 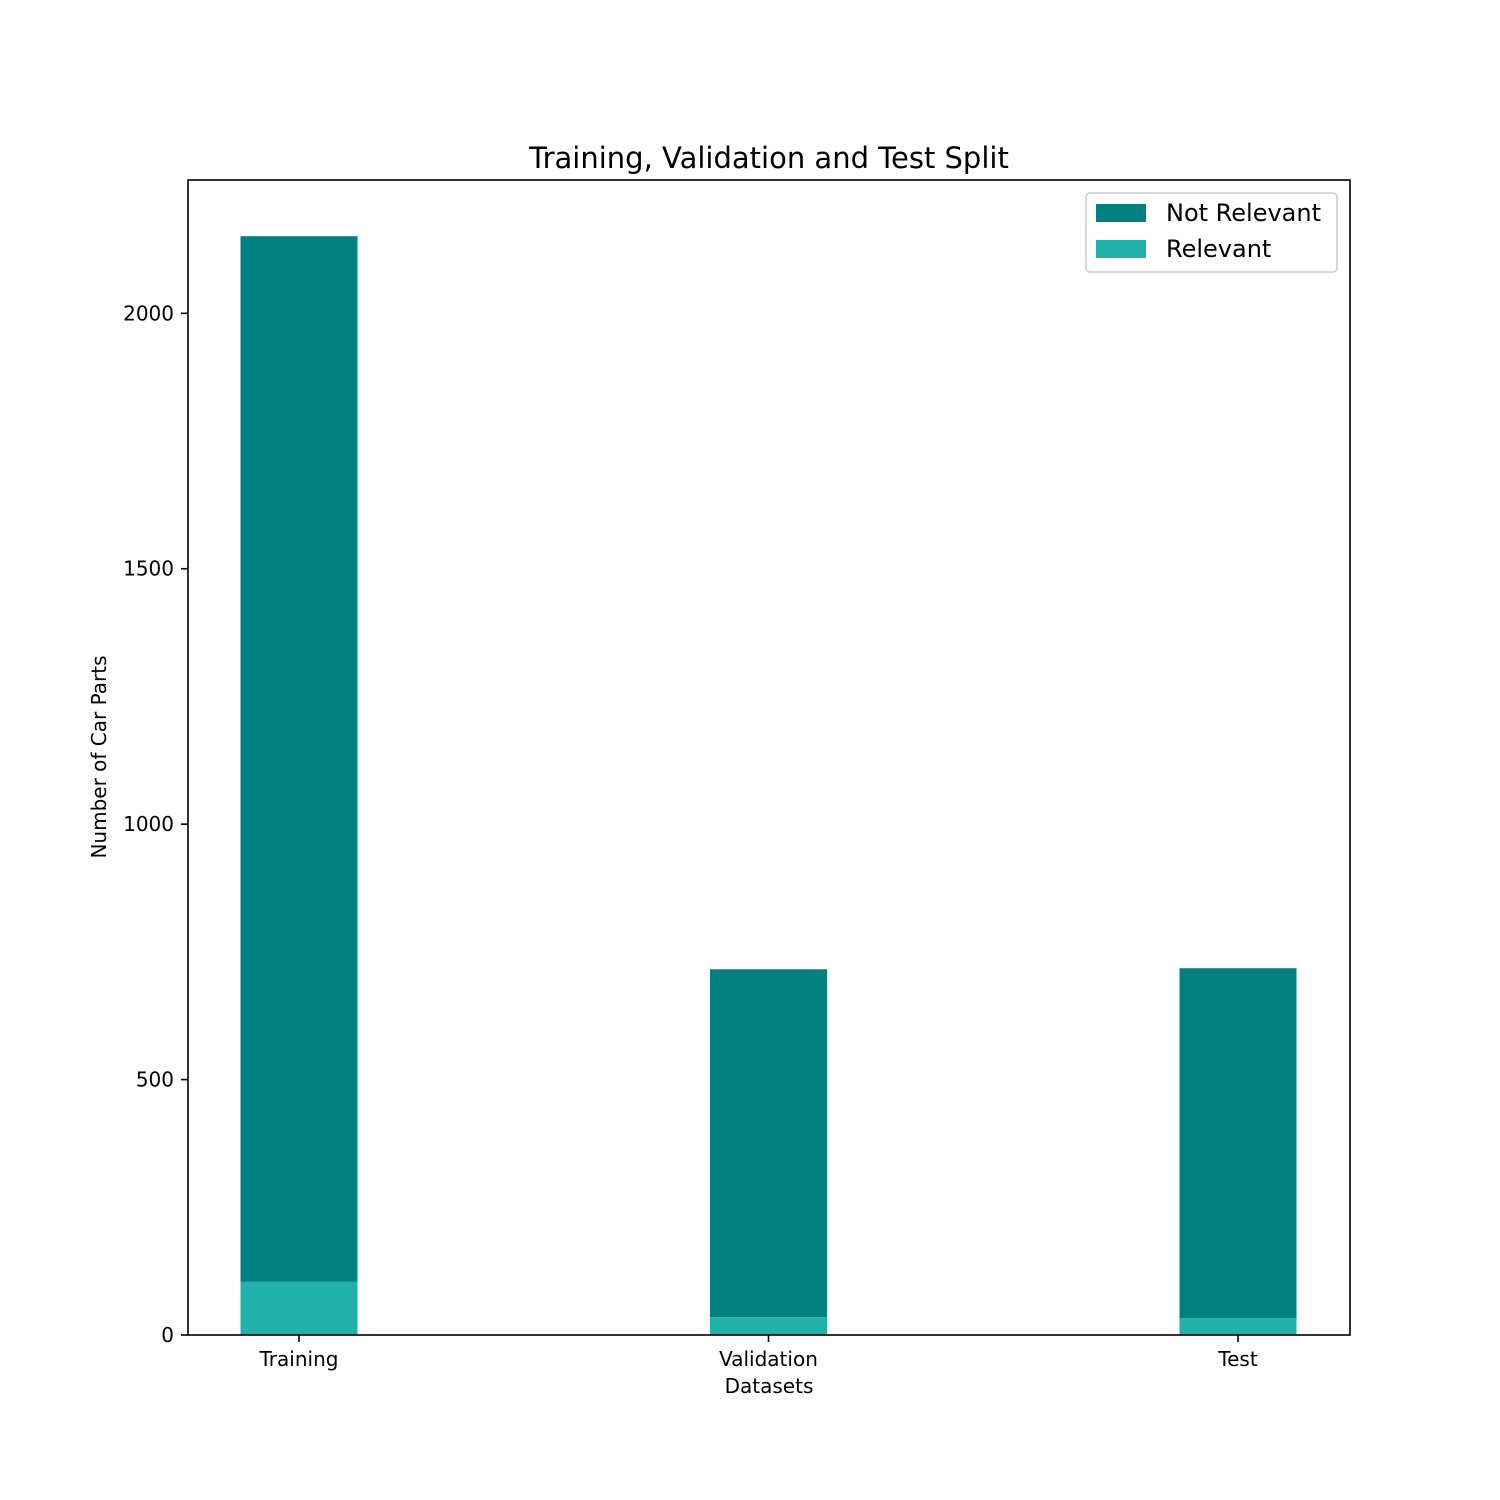 What do you see at coordinates (769, 1386) in the screenshot?
I see `x-axis-label: Datasets` at bounding box center [769, 1386].